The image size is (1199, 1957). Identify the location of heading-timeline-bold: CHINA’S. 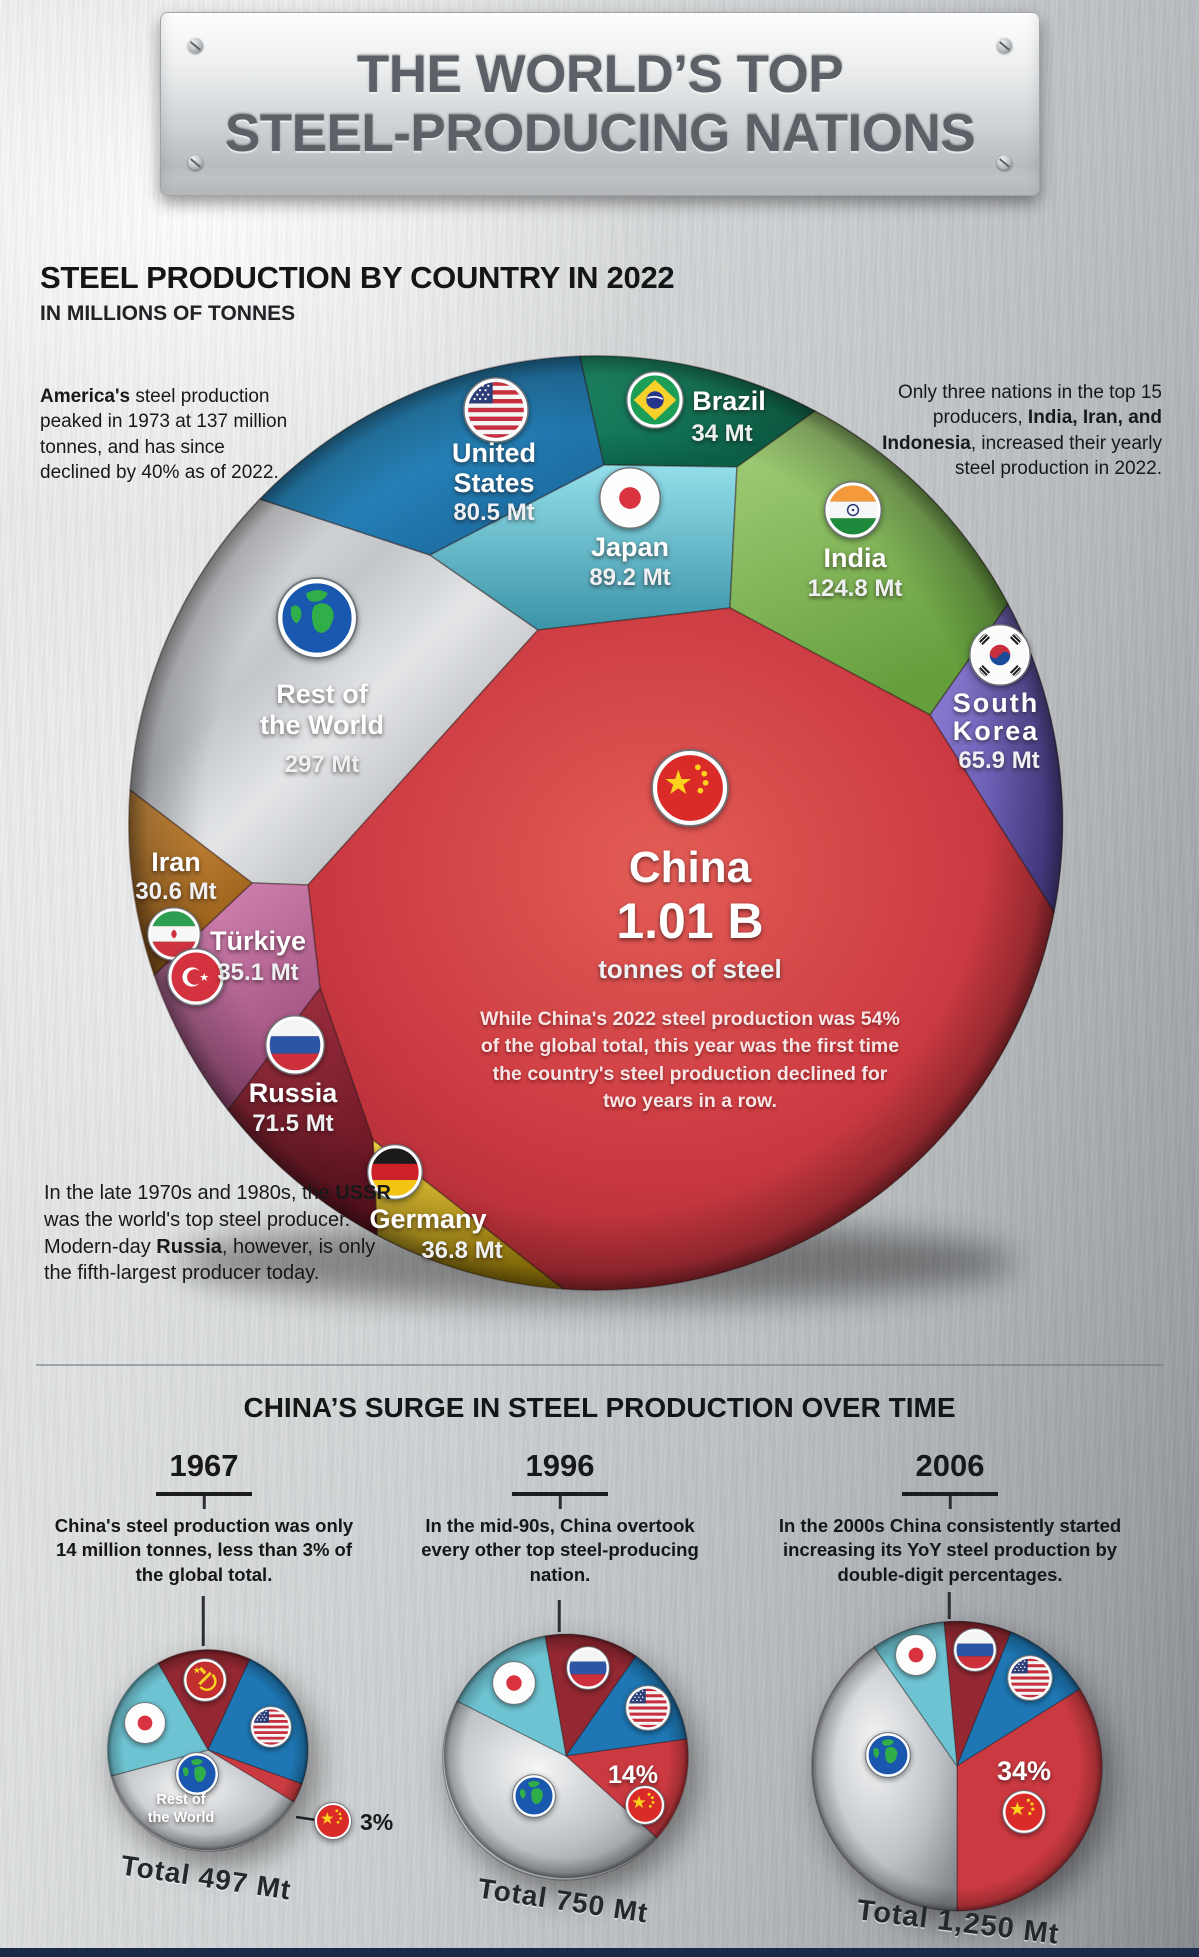
(300, 1407).